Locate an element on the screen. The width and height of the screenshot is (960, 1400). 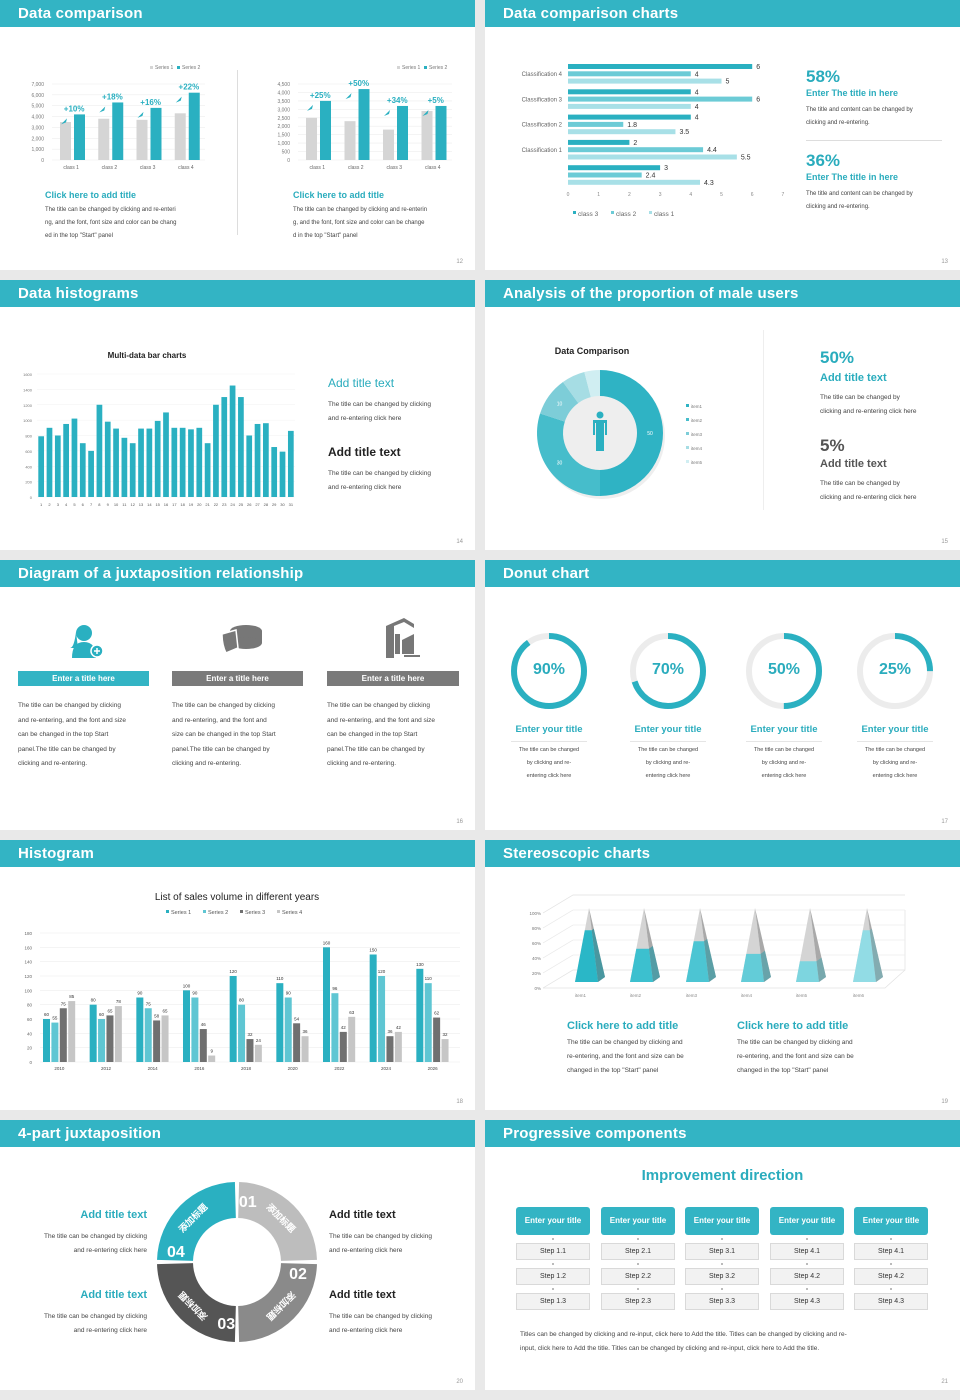
legend-label: Series 2 is located at coordinates (191, 68).